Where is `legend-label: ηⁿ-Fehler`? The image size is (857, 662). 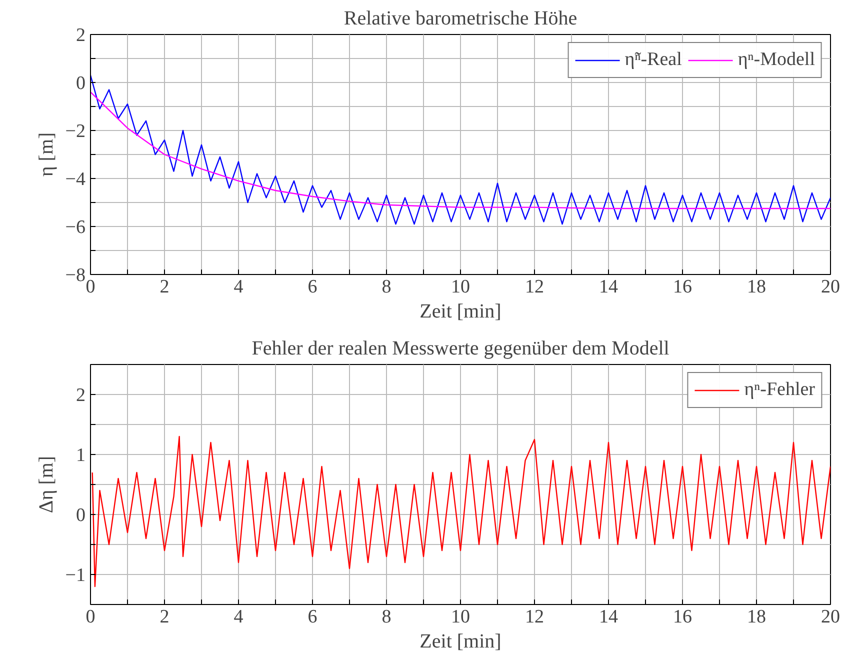
legend-label: ηⁿ-Fehler is located at coordinates (779, 390).